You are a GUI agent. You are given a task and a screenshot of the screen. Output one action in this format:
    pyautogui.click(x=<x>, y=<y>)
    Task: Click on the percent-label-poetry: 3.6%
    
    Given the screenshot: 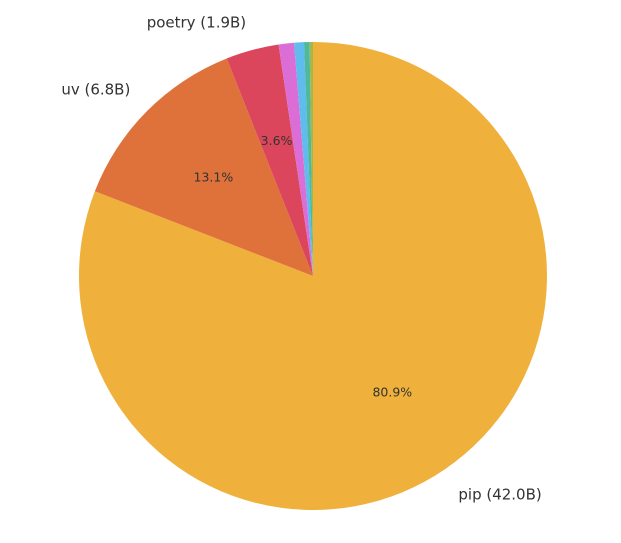 What is the action you would take?
    pyautogui.click(x=277, y=140)
    